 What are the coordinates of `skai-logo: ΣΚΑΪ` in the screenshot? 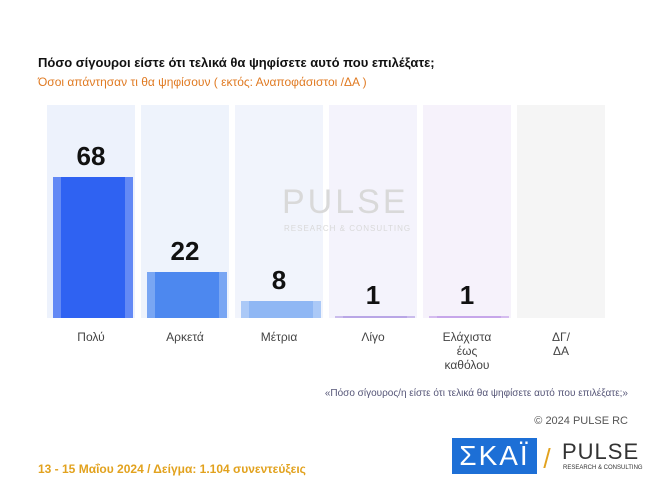 It's located at (494, 456).